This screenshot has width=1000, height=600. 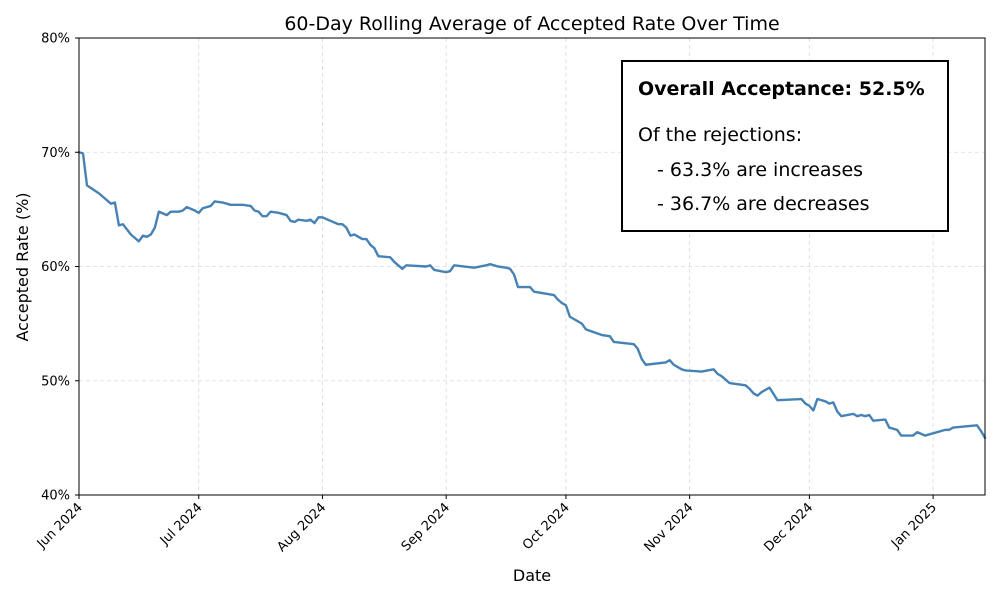 What do you see at coordinates (181, 524) in the screenshot?
I see `x-tick-label: Jul 2024` at bounding box center [181, 524].